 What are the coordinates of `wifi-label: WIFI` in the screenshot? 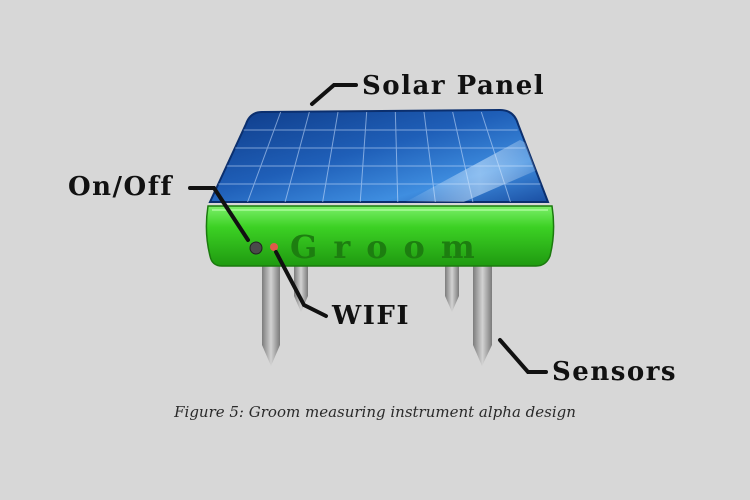 It's located at (371, 316).